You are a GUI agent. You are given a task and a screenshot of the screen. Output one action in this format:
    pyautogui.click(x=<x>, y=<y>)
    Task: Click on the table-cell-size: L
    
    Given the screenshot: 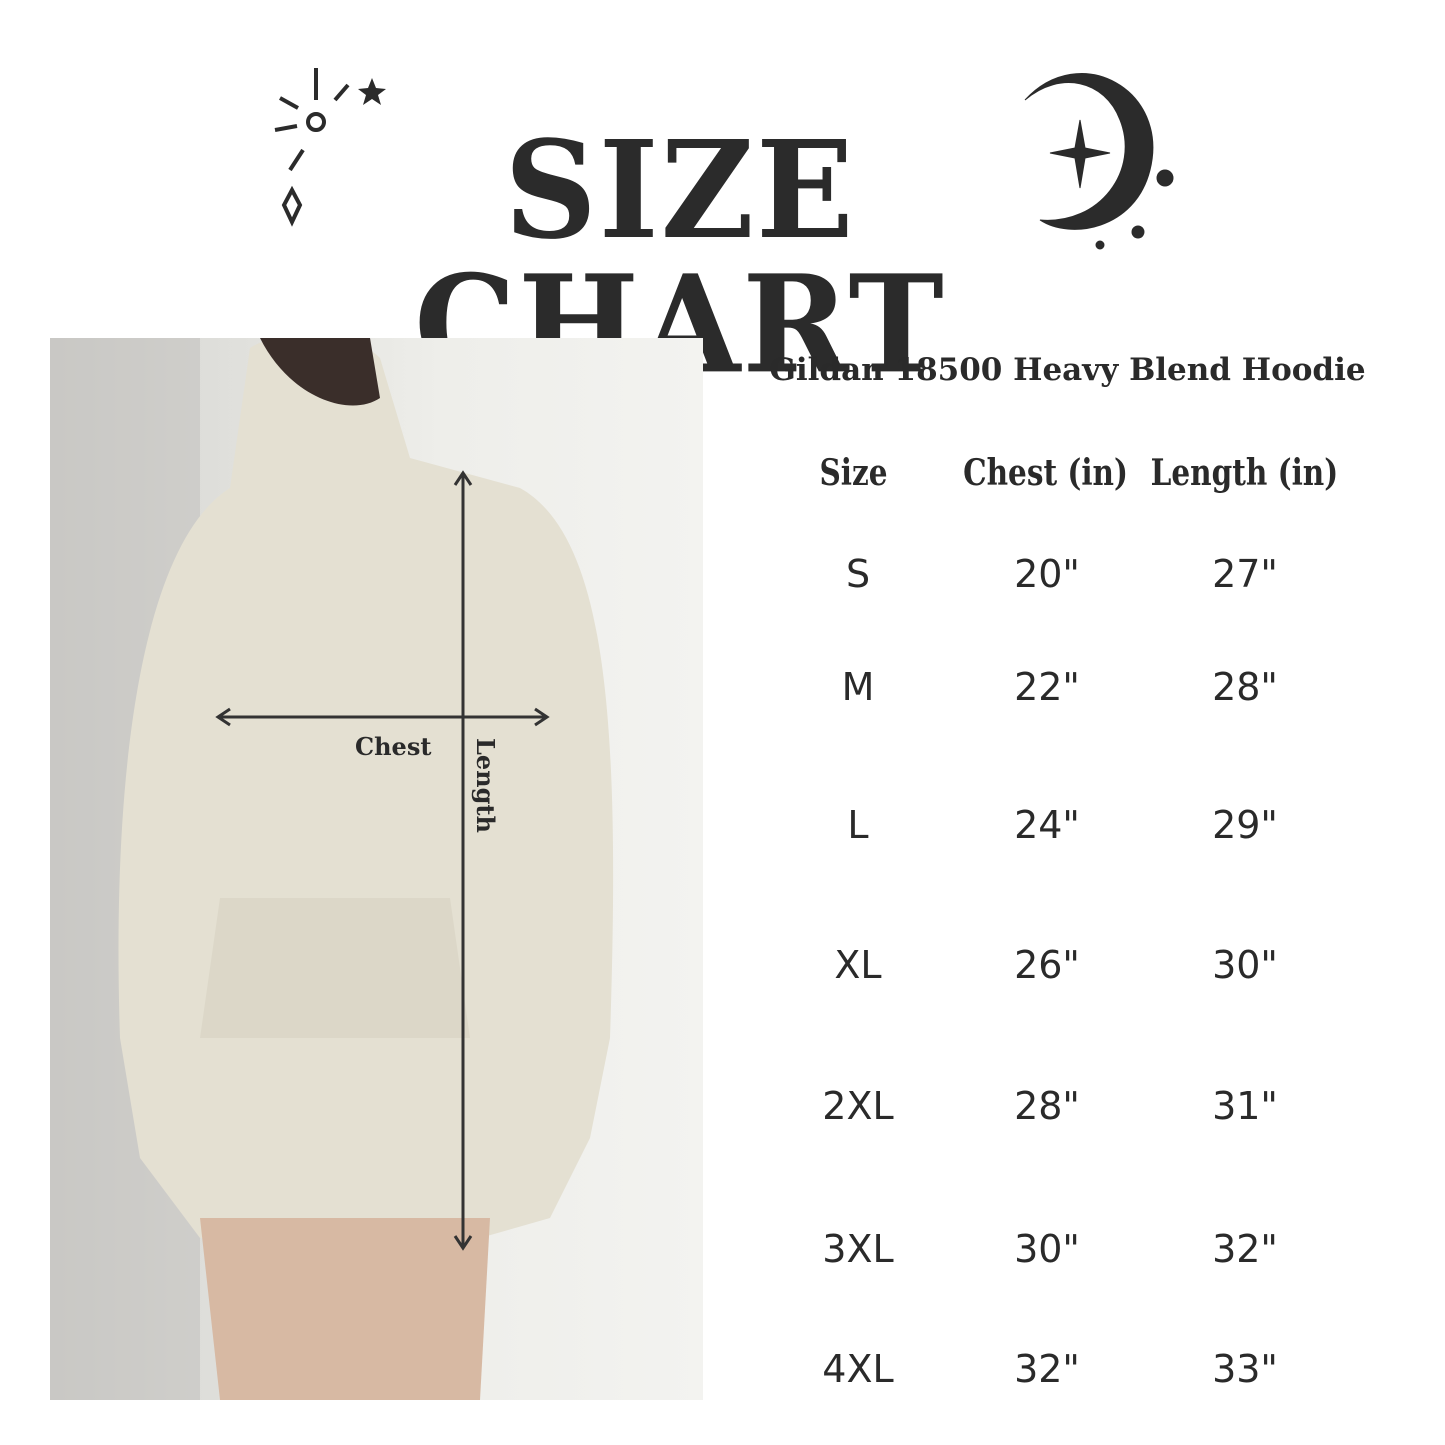 What is the action you would take?
    pyautogui.click(x=858, y=825)
    